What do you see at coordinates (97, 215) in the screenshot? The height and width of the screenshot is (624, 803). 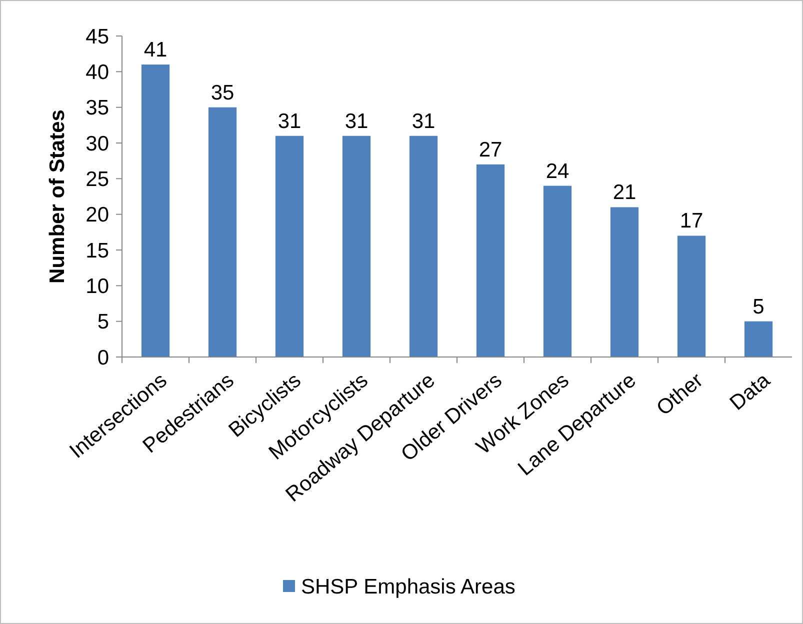 I see `y-tick-label: 20` at bounding box center [97, 215].